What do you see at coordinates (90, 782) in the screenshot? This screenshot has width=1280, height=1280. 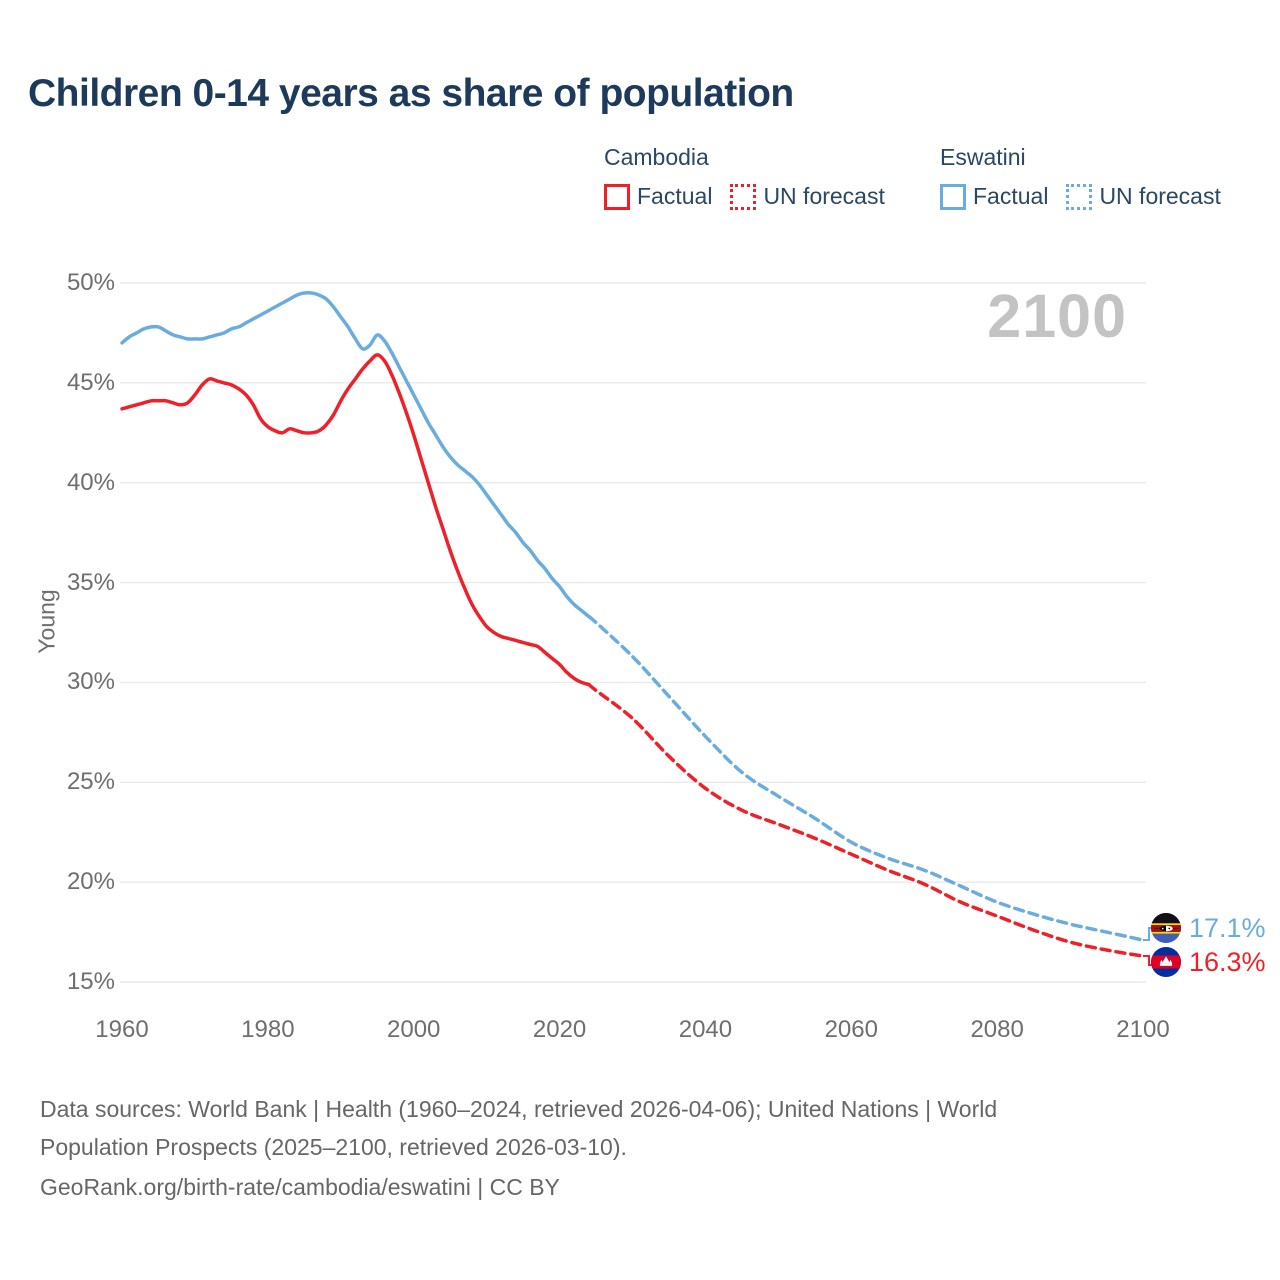 I see `y-axis-tick: 25%` at bounding box center [90, 782].